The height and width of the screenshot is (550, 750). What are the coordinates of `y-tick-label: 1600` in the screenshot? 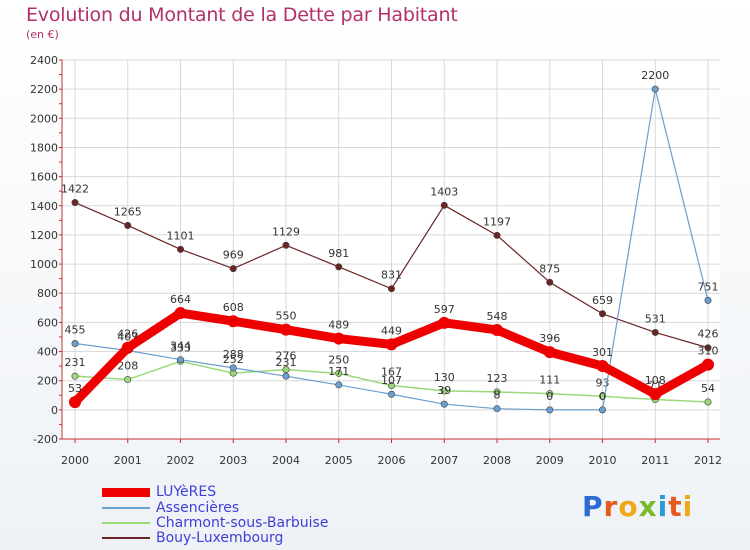 It's located at (44, 177).